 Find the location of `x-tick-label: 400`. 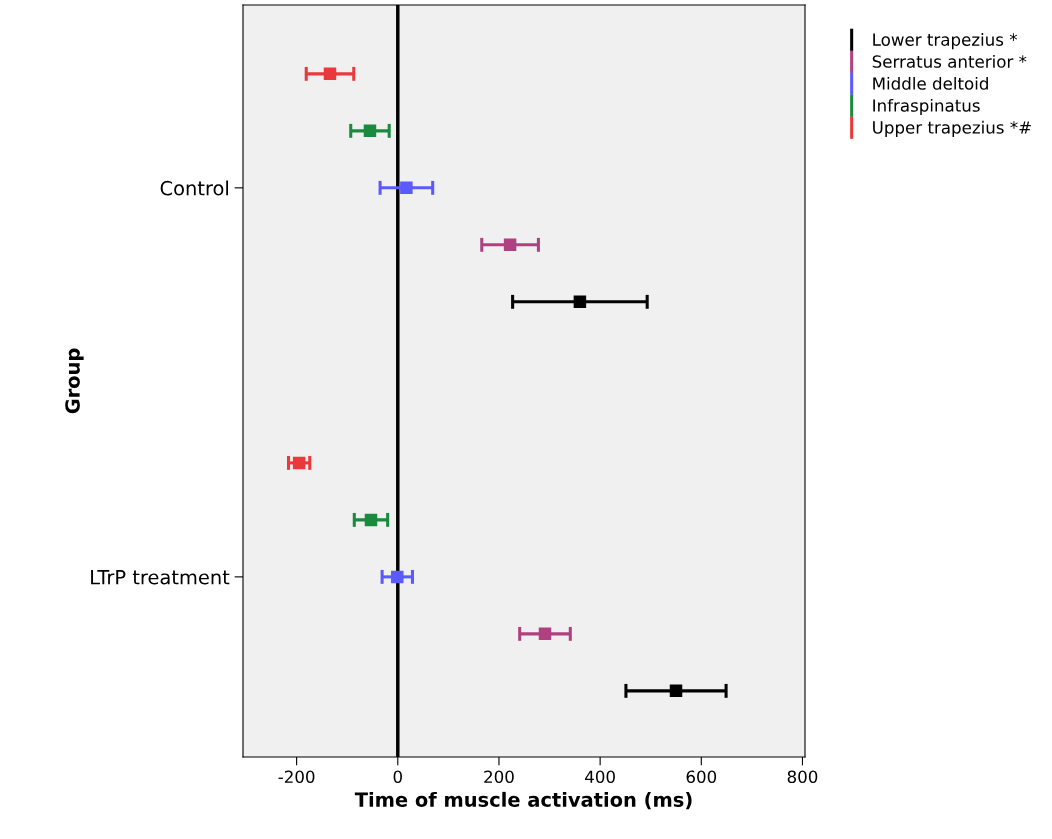

x-tick-label: 400 is located at coordinates (600, 777).